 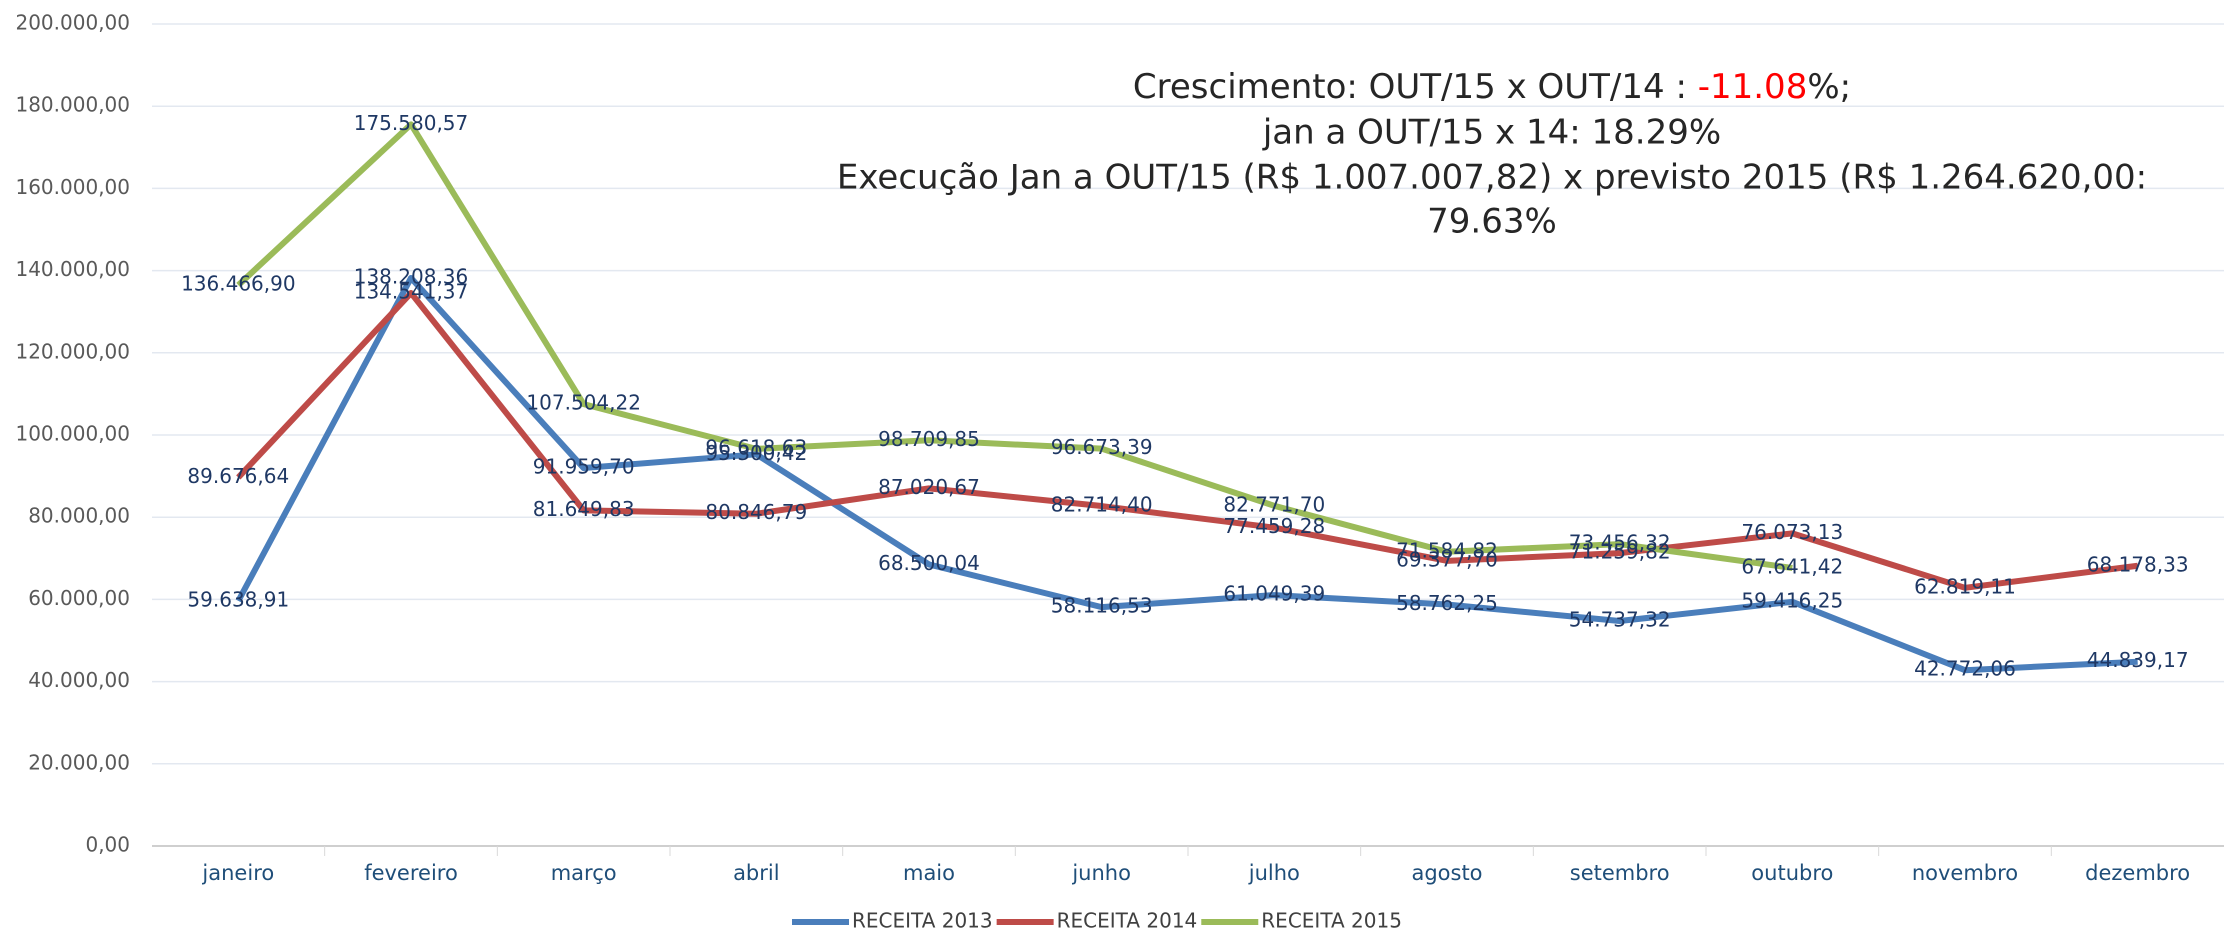 I want to click on data-label: 95.300,42, so click(x=756, y=453).